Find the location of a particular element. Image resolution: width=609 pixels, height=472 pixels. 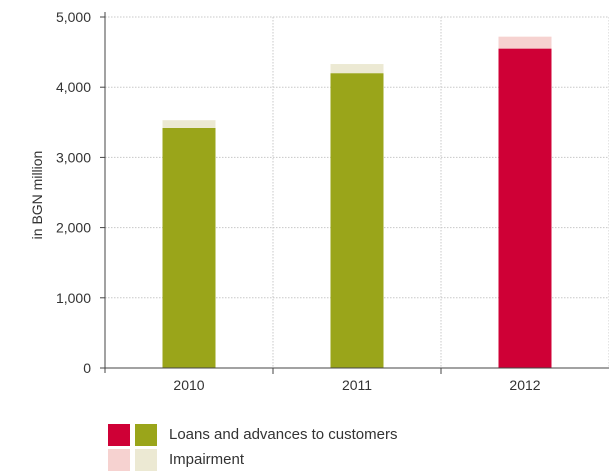

legend-item-loans: Loans and advances to customers is located at coordinates (252, 434).